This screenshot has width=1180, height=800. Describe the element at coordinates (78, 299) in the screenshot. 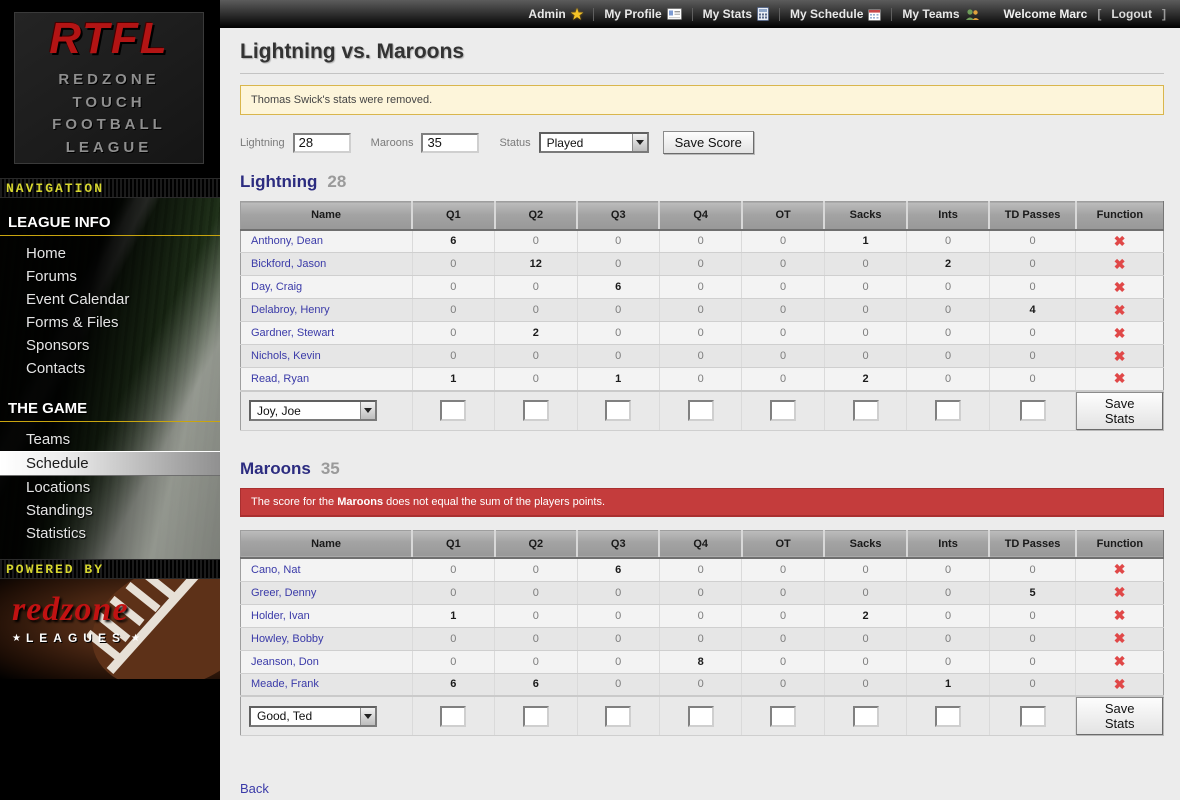

I see `sidebar-item-event-calendar: Event Calendar` at that location.